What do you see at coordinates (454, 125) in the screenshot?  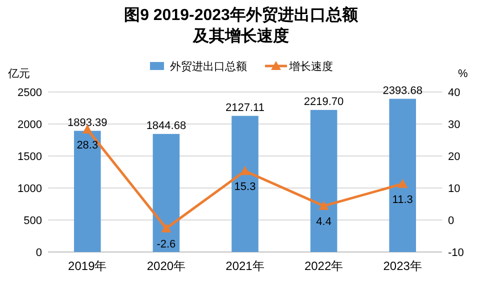 I see `y2-tick-label: 30` at bounding box center [454, 125].